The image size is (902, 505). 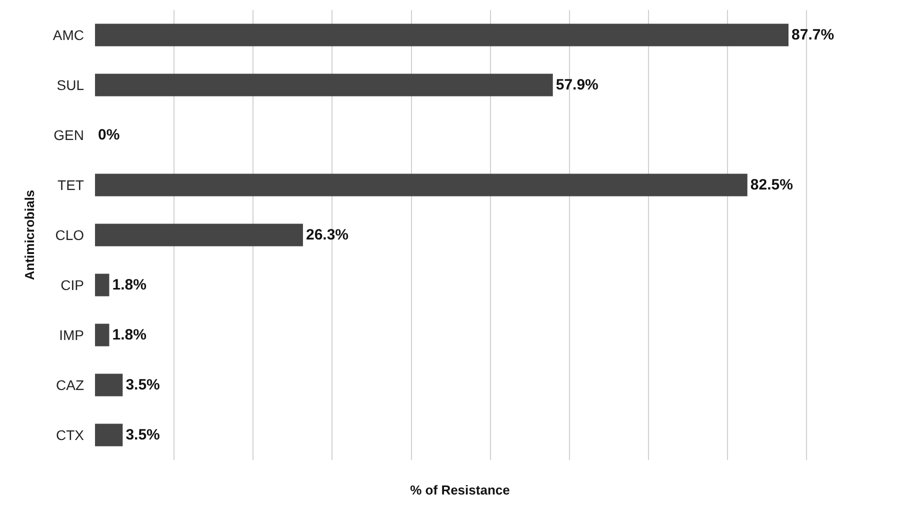 What do you see at coordinates (72, 284) in the screenshot?
I see `y-tick-label: CIP` at bounding box center [72, 284].